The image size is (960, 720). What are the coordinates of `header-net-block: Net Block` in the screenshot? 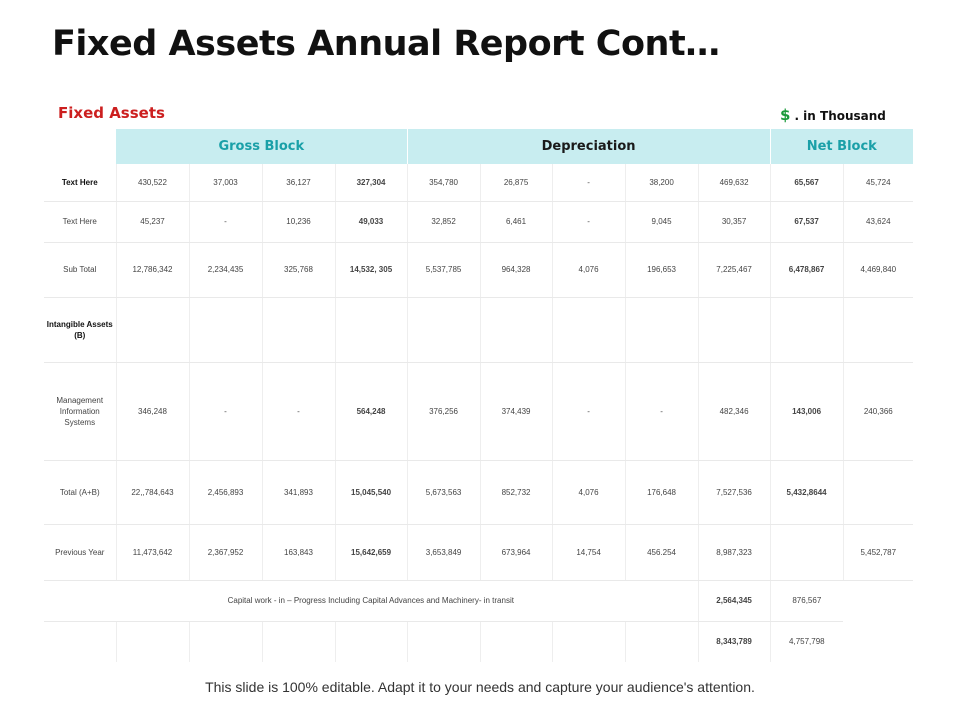 It's located at (841, 146).